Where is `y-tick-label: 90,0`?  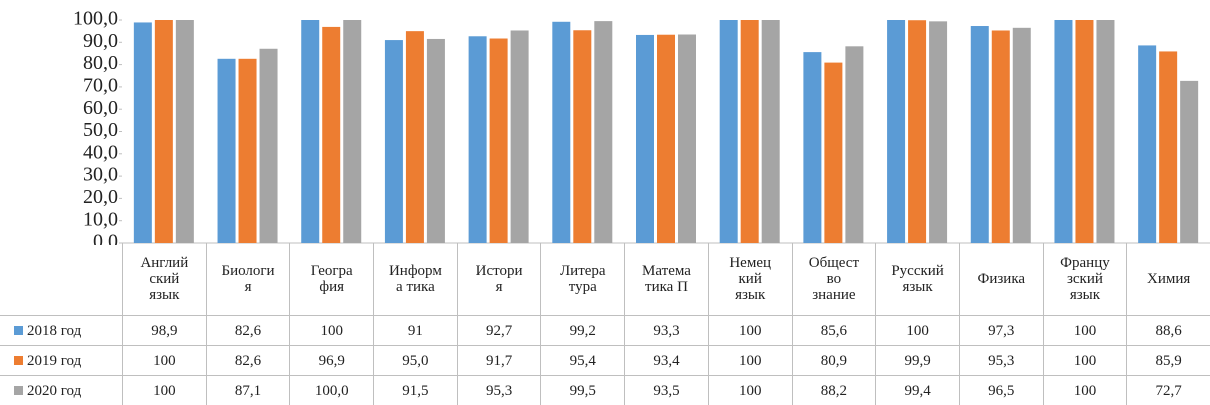 y-tick-label: 90,0 is located at coordinates (100, 41).